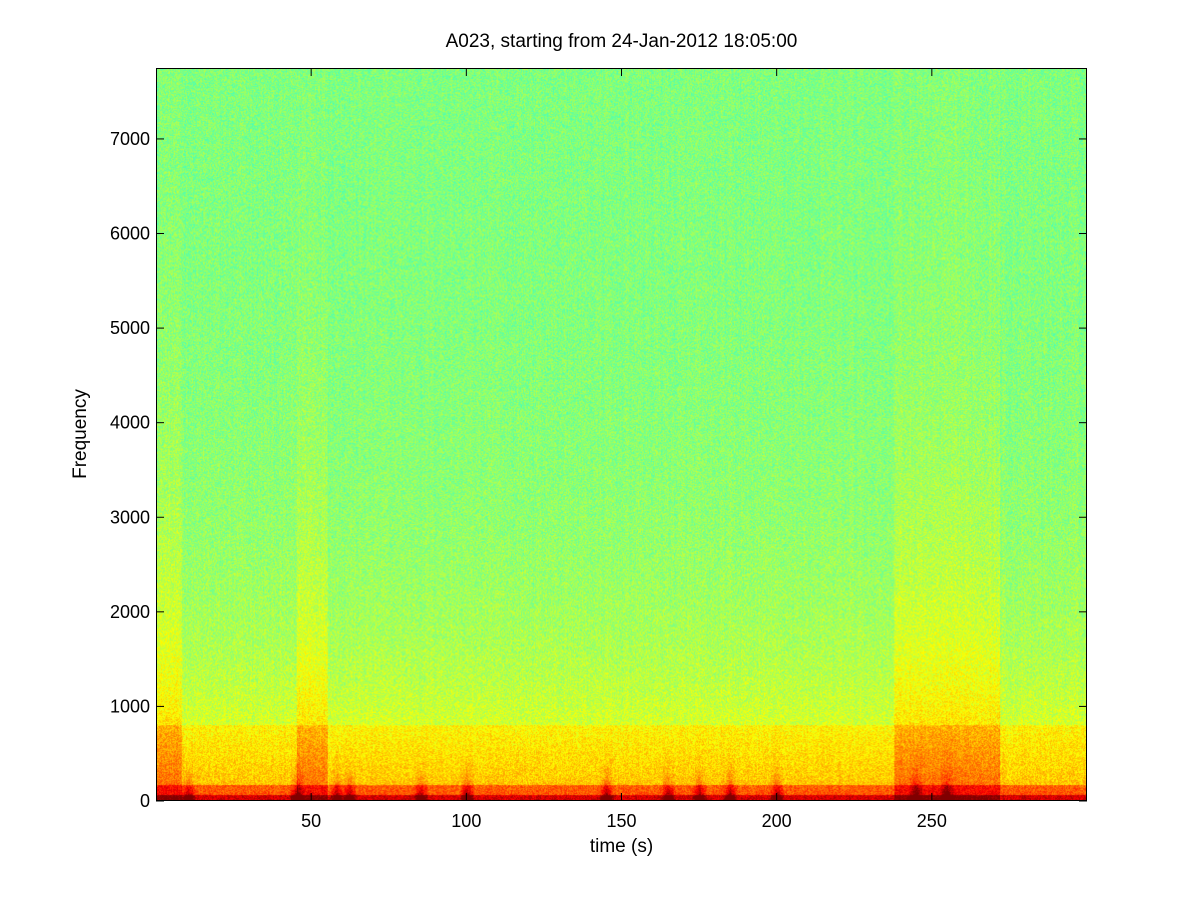 Image resolution: width=1200 pixels, height=900 pixels. Describe the element at coordinates (621, 821) in the screenshot. I see `x-tick-label: 150` at that location.